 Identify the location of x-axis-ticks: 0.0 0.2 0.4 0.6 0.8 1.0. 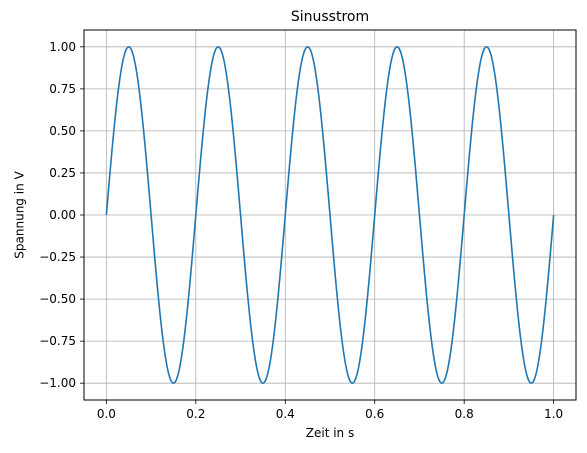
(330, 410).